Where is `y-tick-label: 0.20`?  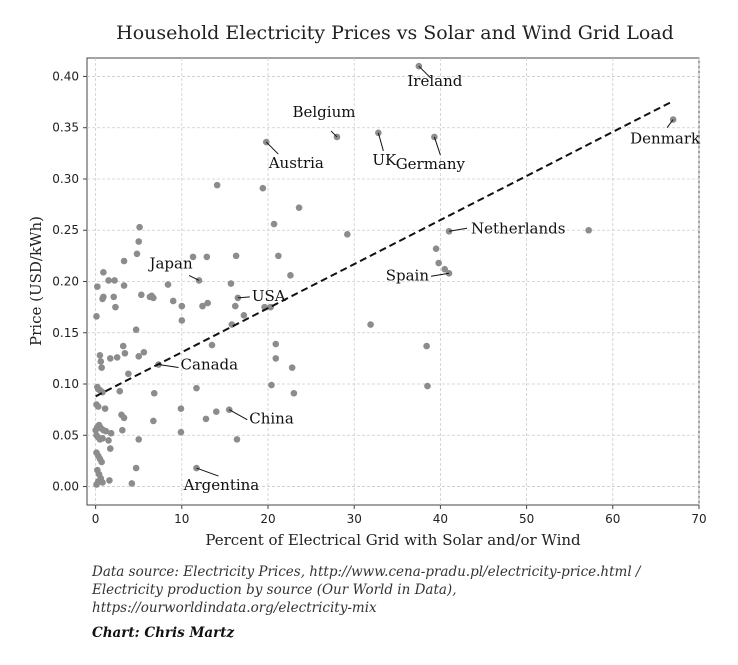 y-tick-label: 0.20 is located at coordinates (65, 282).